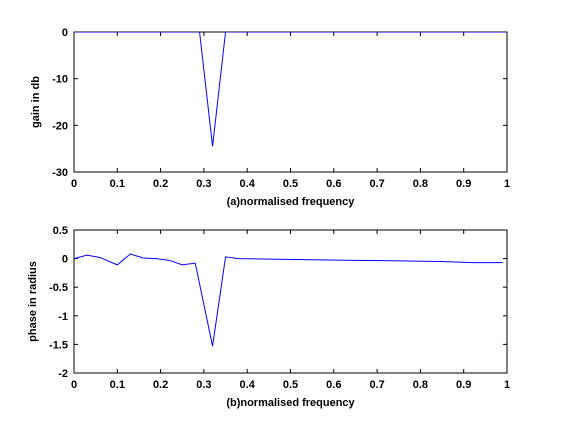  What do you see at coordinates (60, 231) in the screenshot?
I see `y-tick-label: 0.5` at bounding box center [60, 231].